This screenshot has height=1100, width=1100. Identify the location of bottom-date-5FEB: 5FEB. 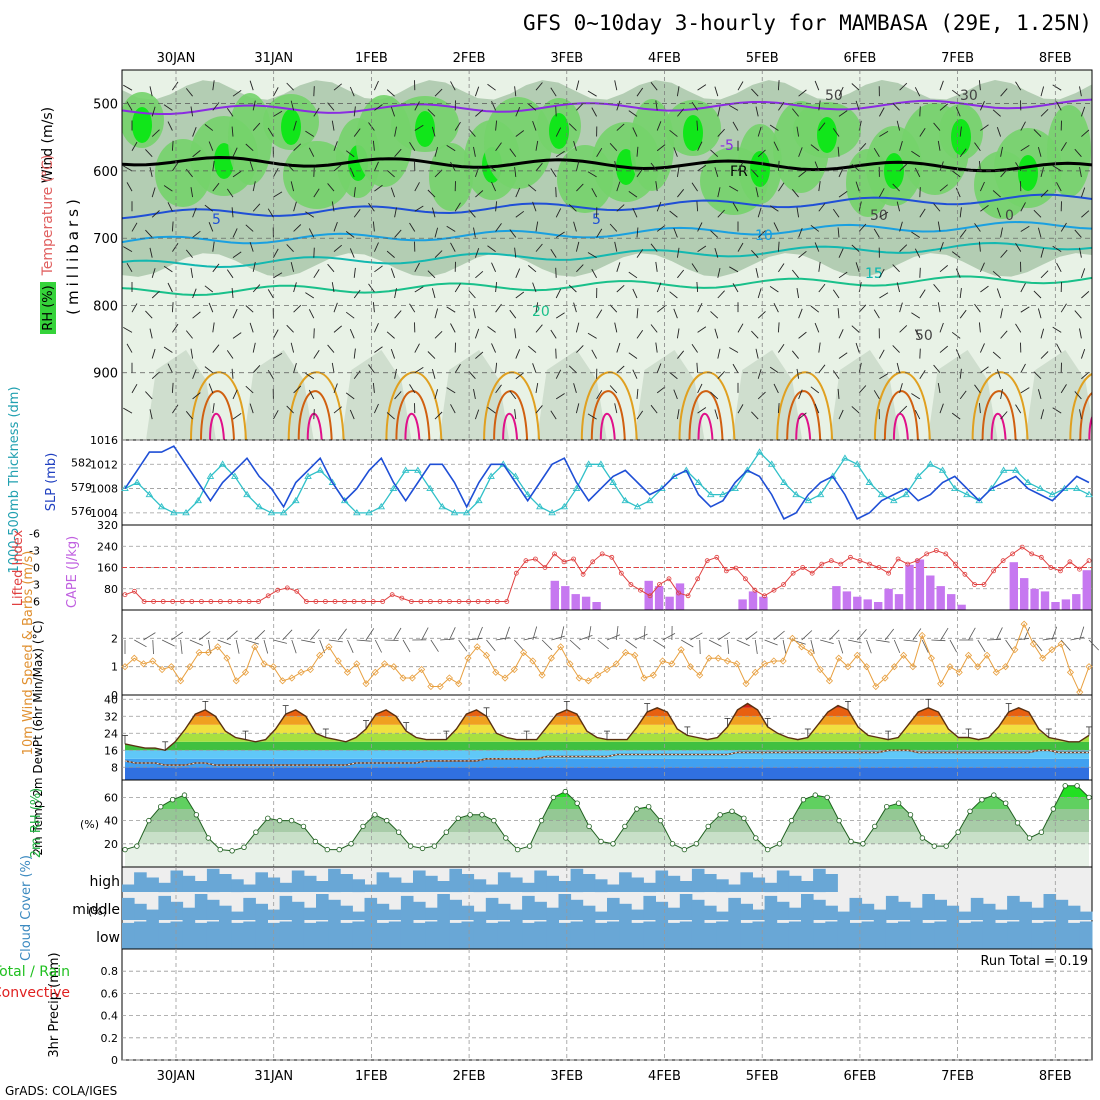
(762, 1076).